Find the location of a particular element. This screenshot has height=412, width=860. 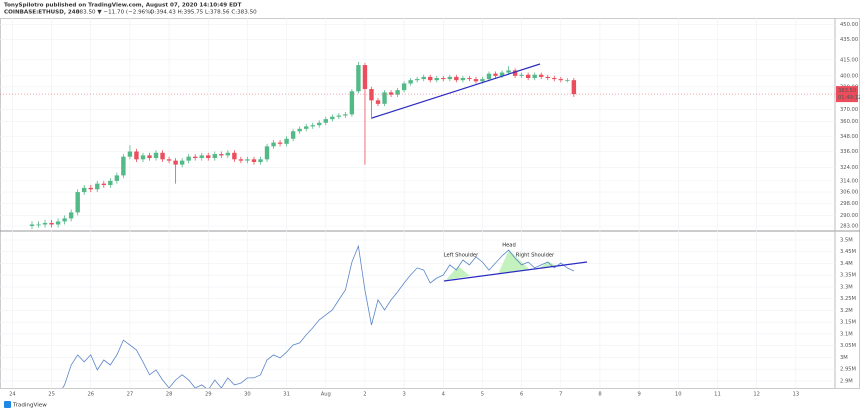

head-fill is located at coordinates (514, 262).